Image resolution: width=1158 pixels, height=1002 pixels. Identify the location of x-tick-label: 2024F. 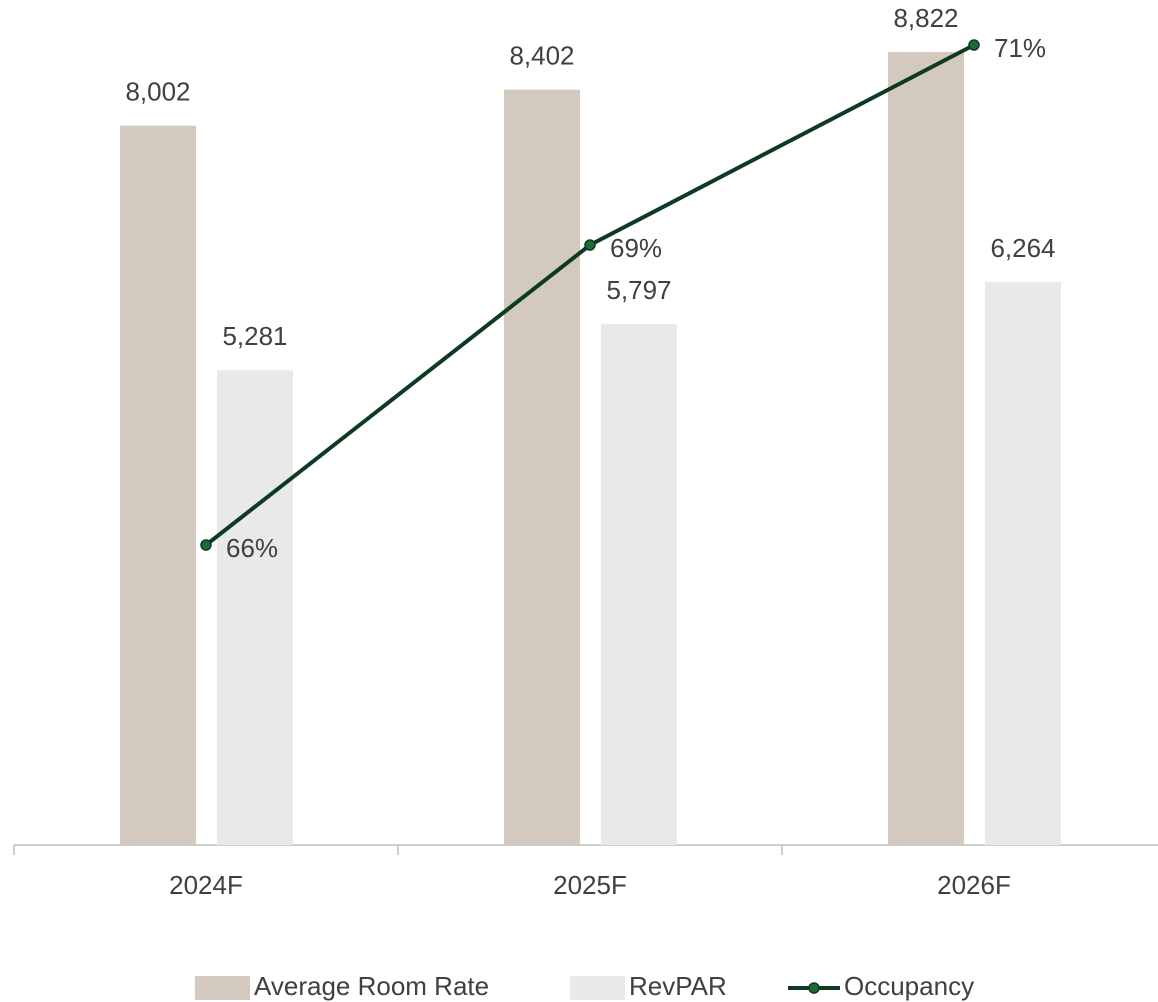
(206, 885).